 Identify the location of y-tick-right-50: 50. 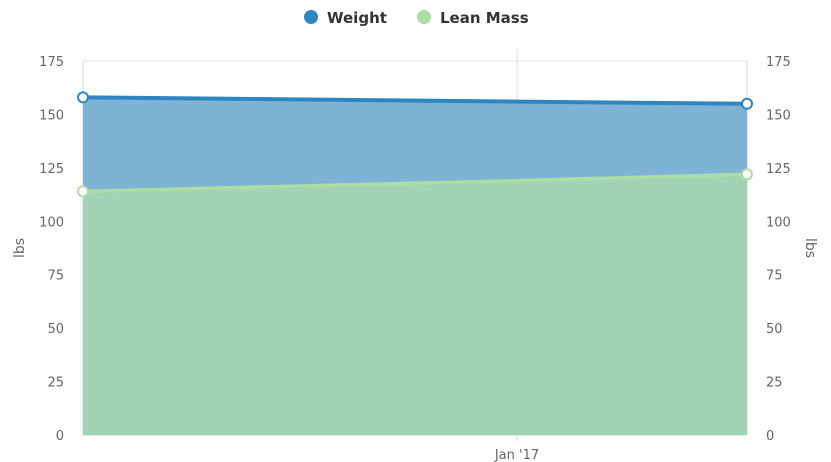
(774, 329).